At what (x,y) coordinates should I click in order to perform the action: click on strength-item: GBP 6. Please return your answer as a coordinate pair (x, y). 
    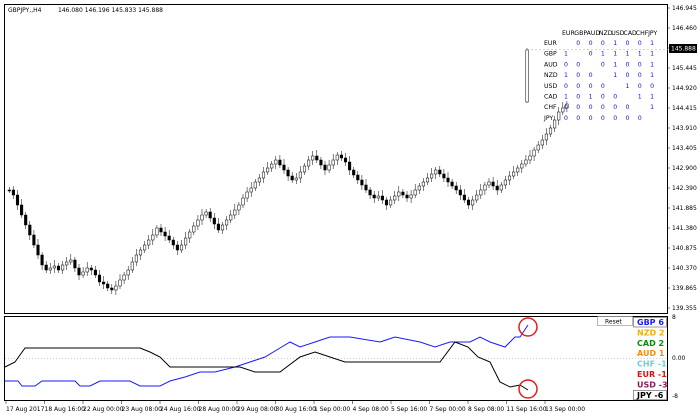
    Looking at the image, I should click on (650, 322).